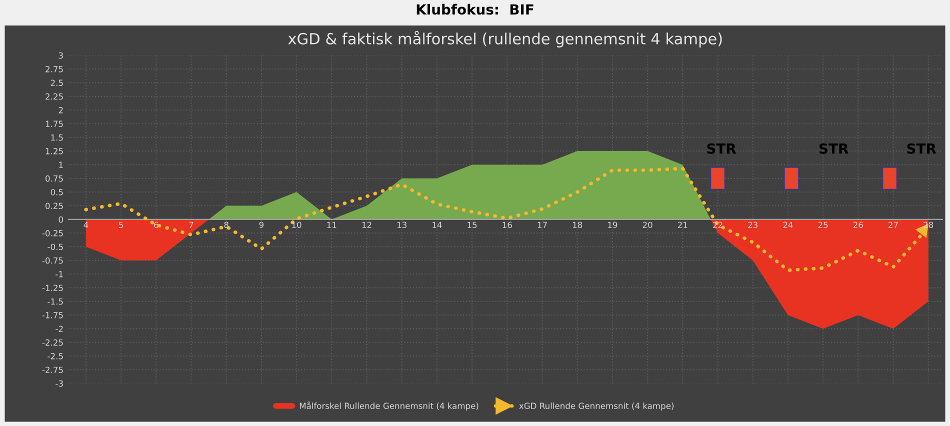  I want to click on x-tick-label: 21, so click(683, 225).